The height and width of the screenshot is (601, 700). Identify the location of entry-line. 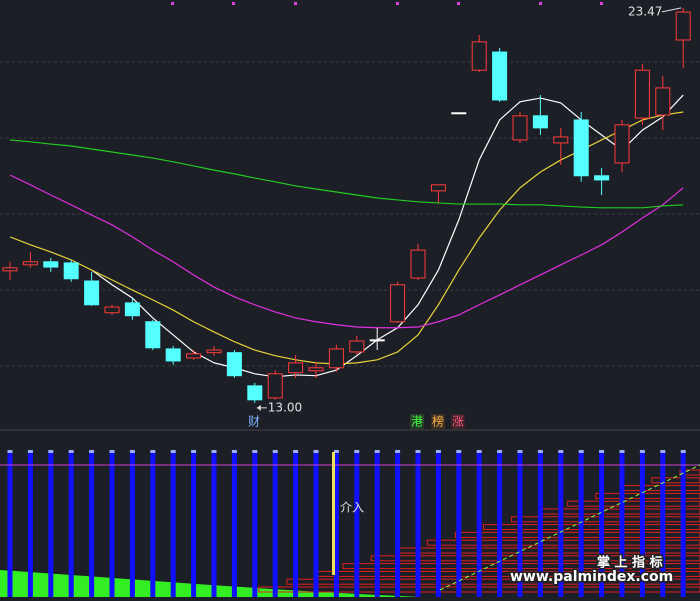
(333, 513).